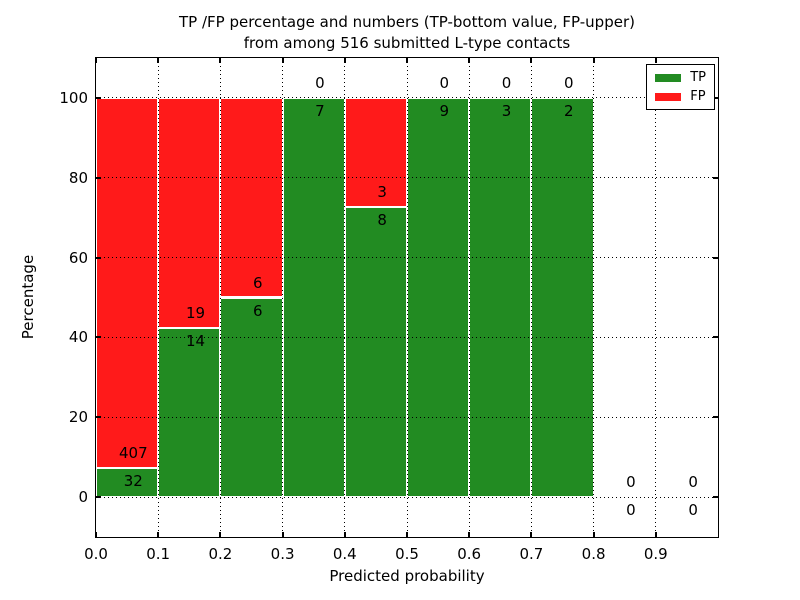 The width and height of the screenshot is (800, 600). What do you see at coordinates (344, 534) in the screenshot?
I see `x-tick-bottom-0.4` at bounding box center [344, 534].